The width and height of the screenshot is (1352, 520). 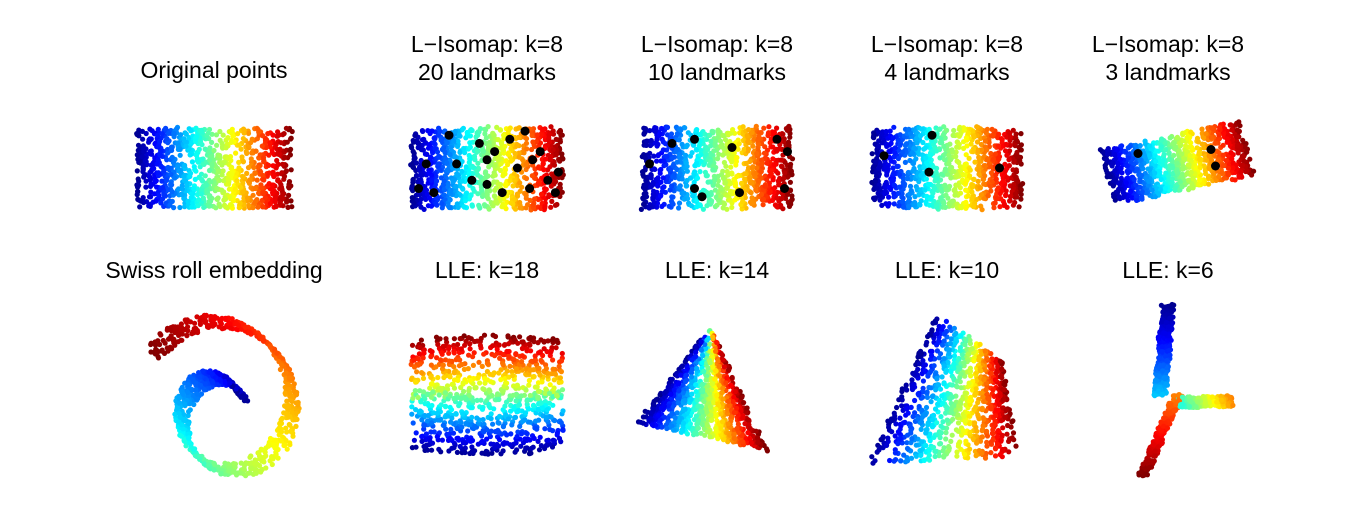 I want to click on panel-title-line: L−Isomap: k=8, so click(x=947, y=44).